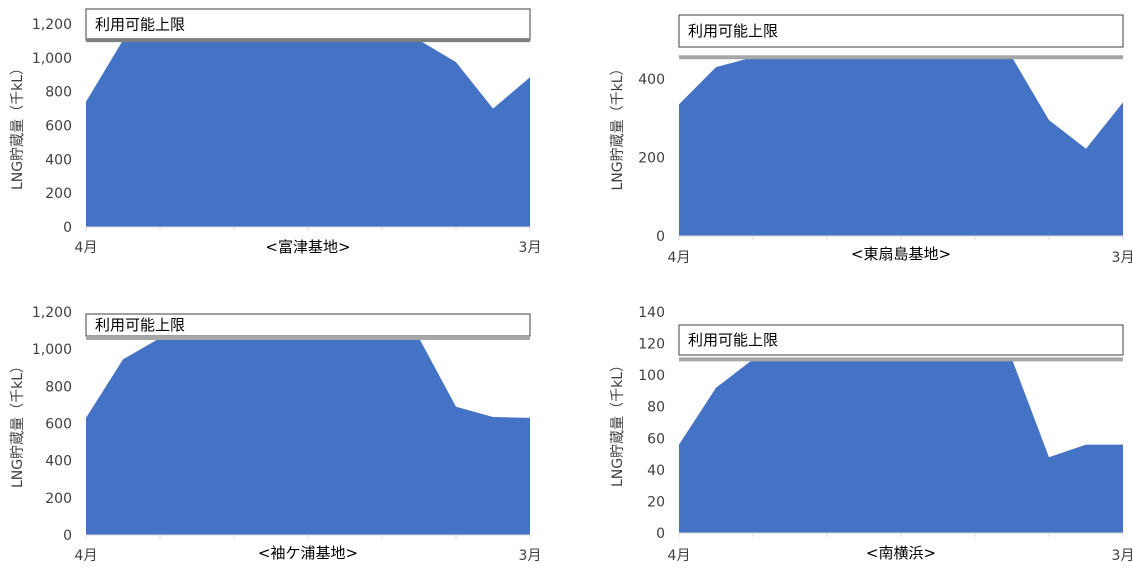 The width and height of the screenshot is (1133, 571). I want to click on x-axis-label: <南横浜>, so click(901, 553).